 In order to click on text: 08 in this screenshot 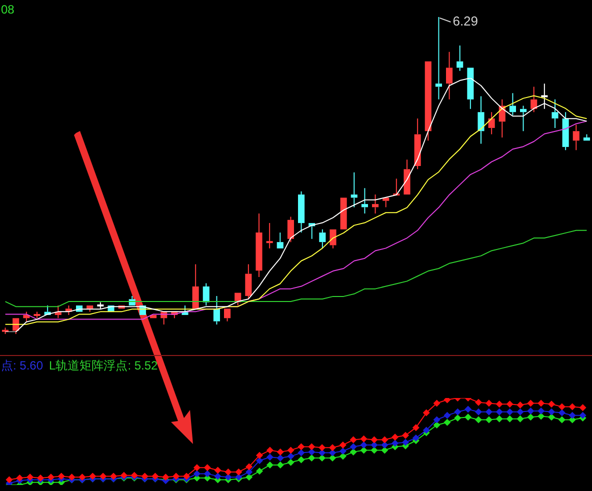, I will do `click(8, 9)`.